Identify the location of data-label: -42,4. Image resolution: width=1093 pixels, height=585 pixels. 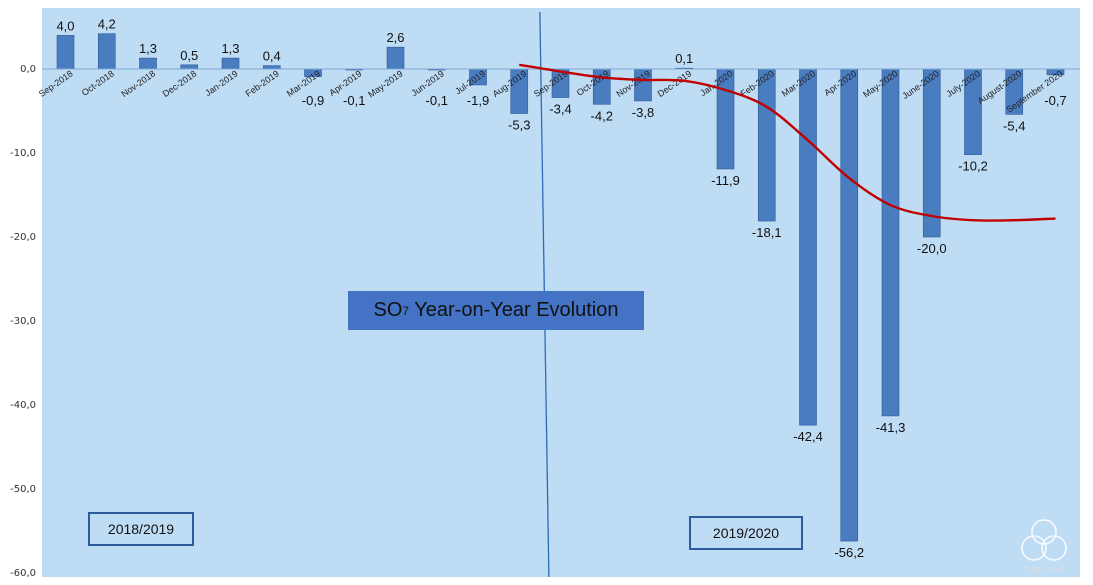
(808, 436).